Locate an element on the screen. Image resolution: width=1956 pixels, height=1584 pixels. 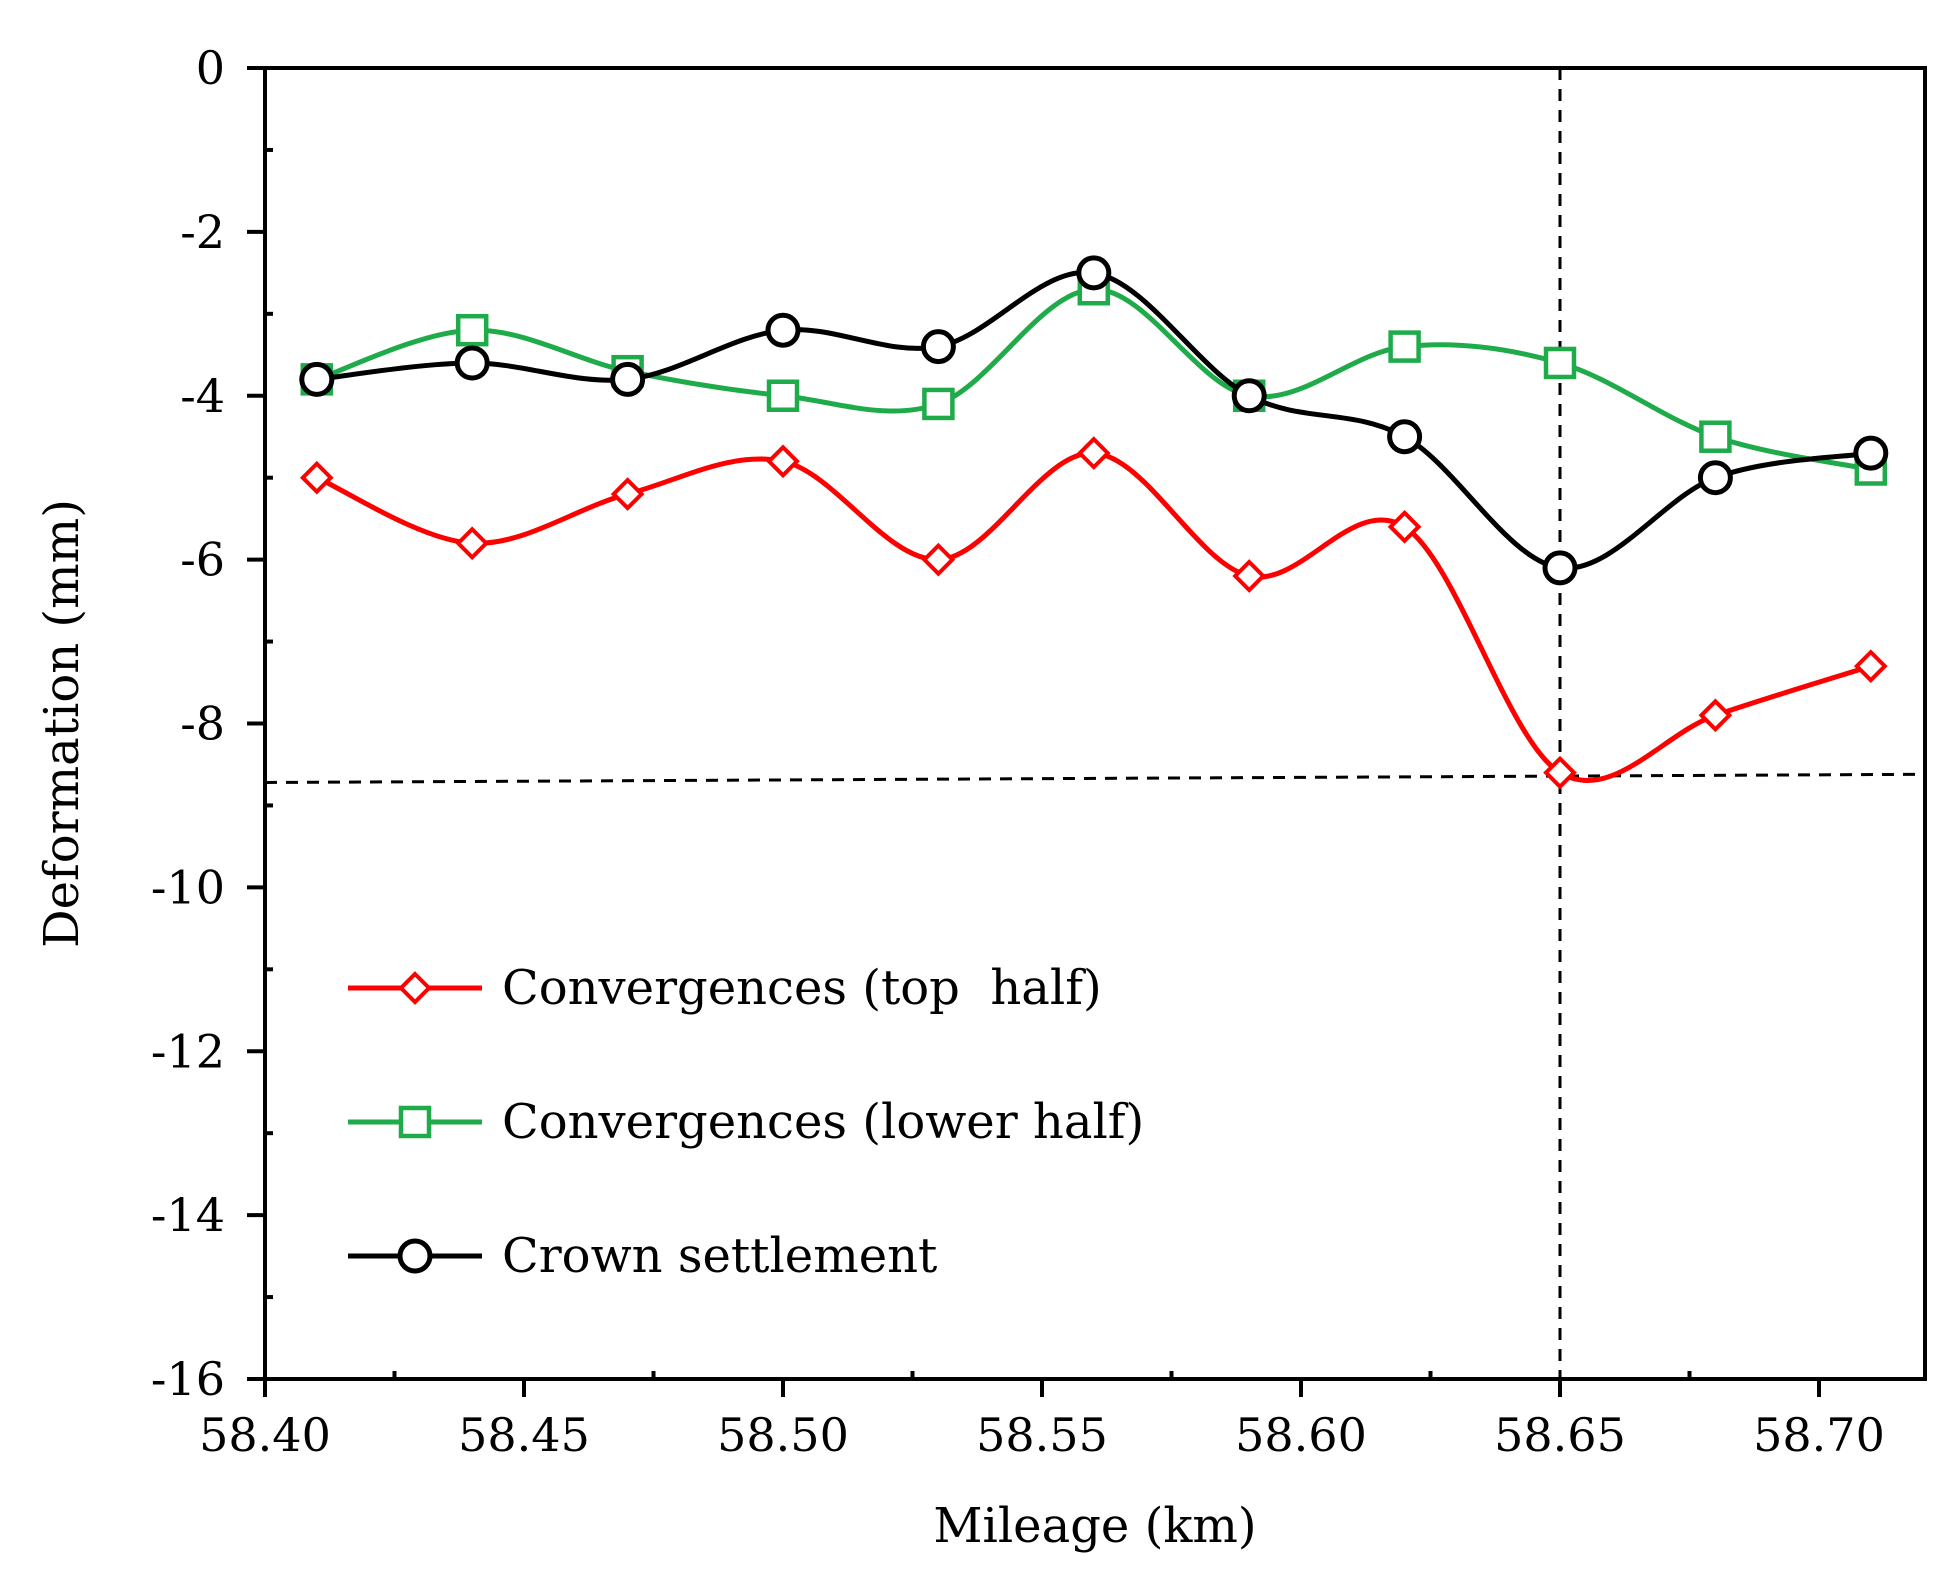
legend-label: Crown settlement is located at coordinates (719, 1256).